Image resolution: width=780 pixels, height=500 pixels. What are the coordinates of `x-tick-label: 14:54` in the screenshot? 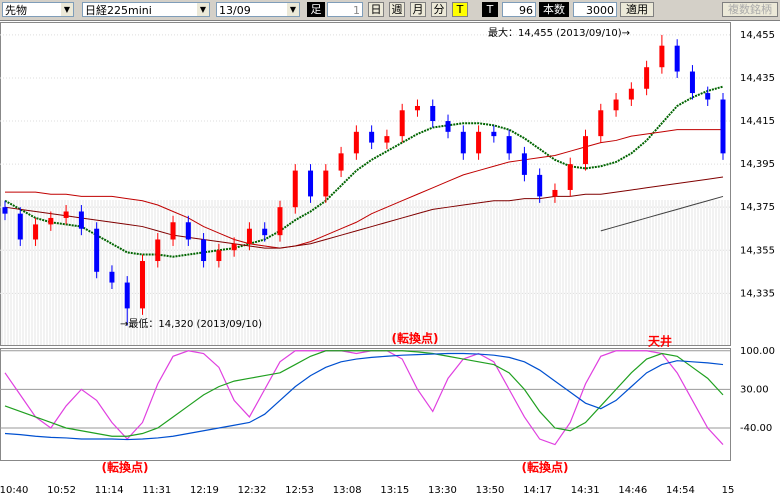 It's located at (680, 490).